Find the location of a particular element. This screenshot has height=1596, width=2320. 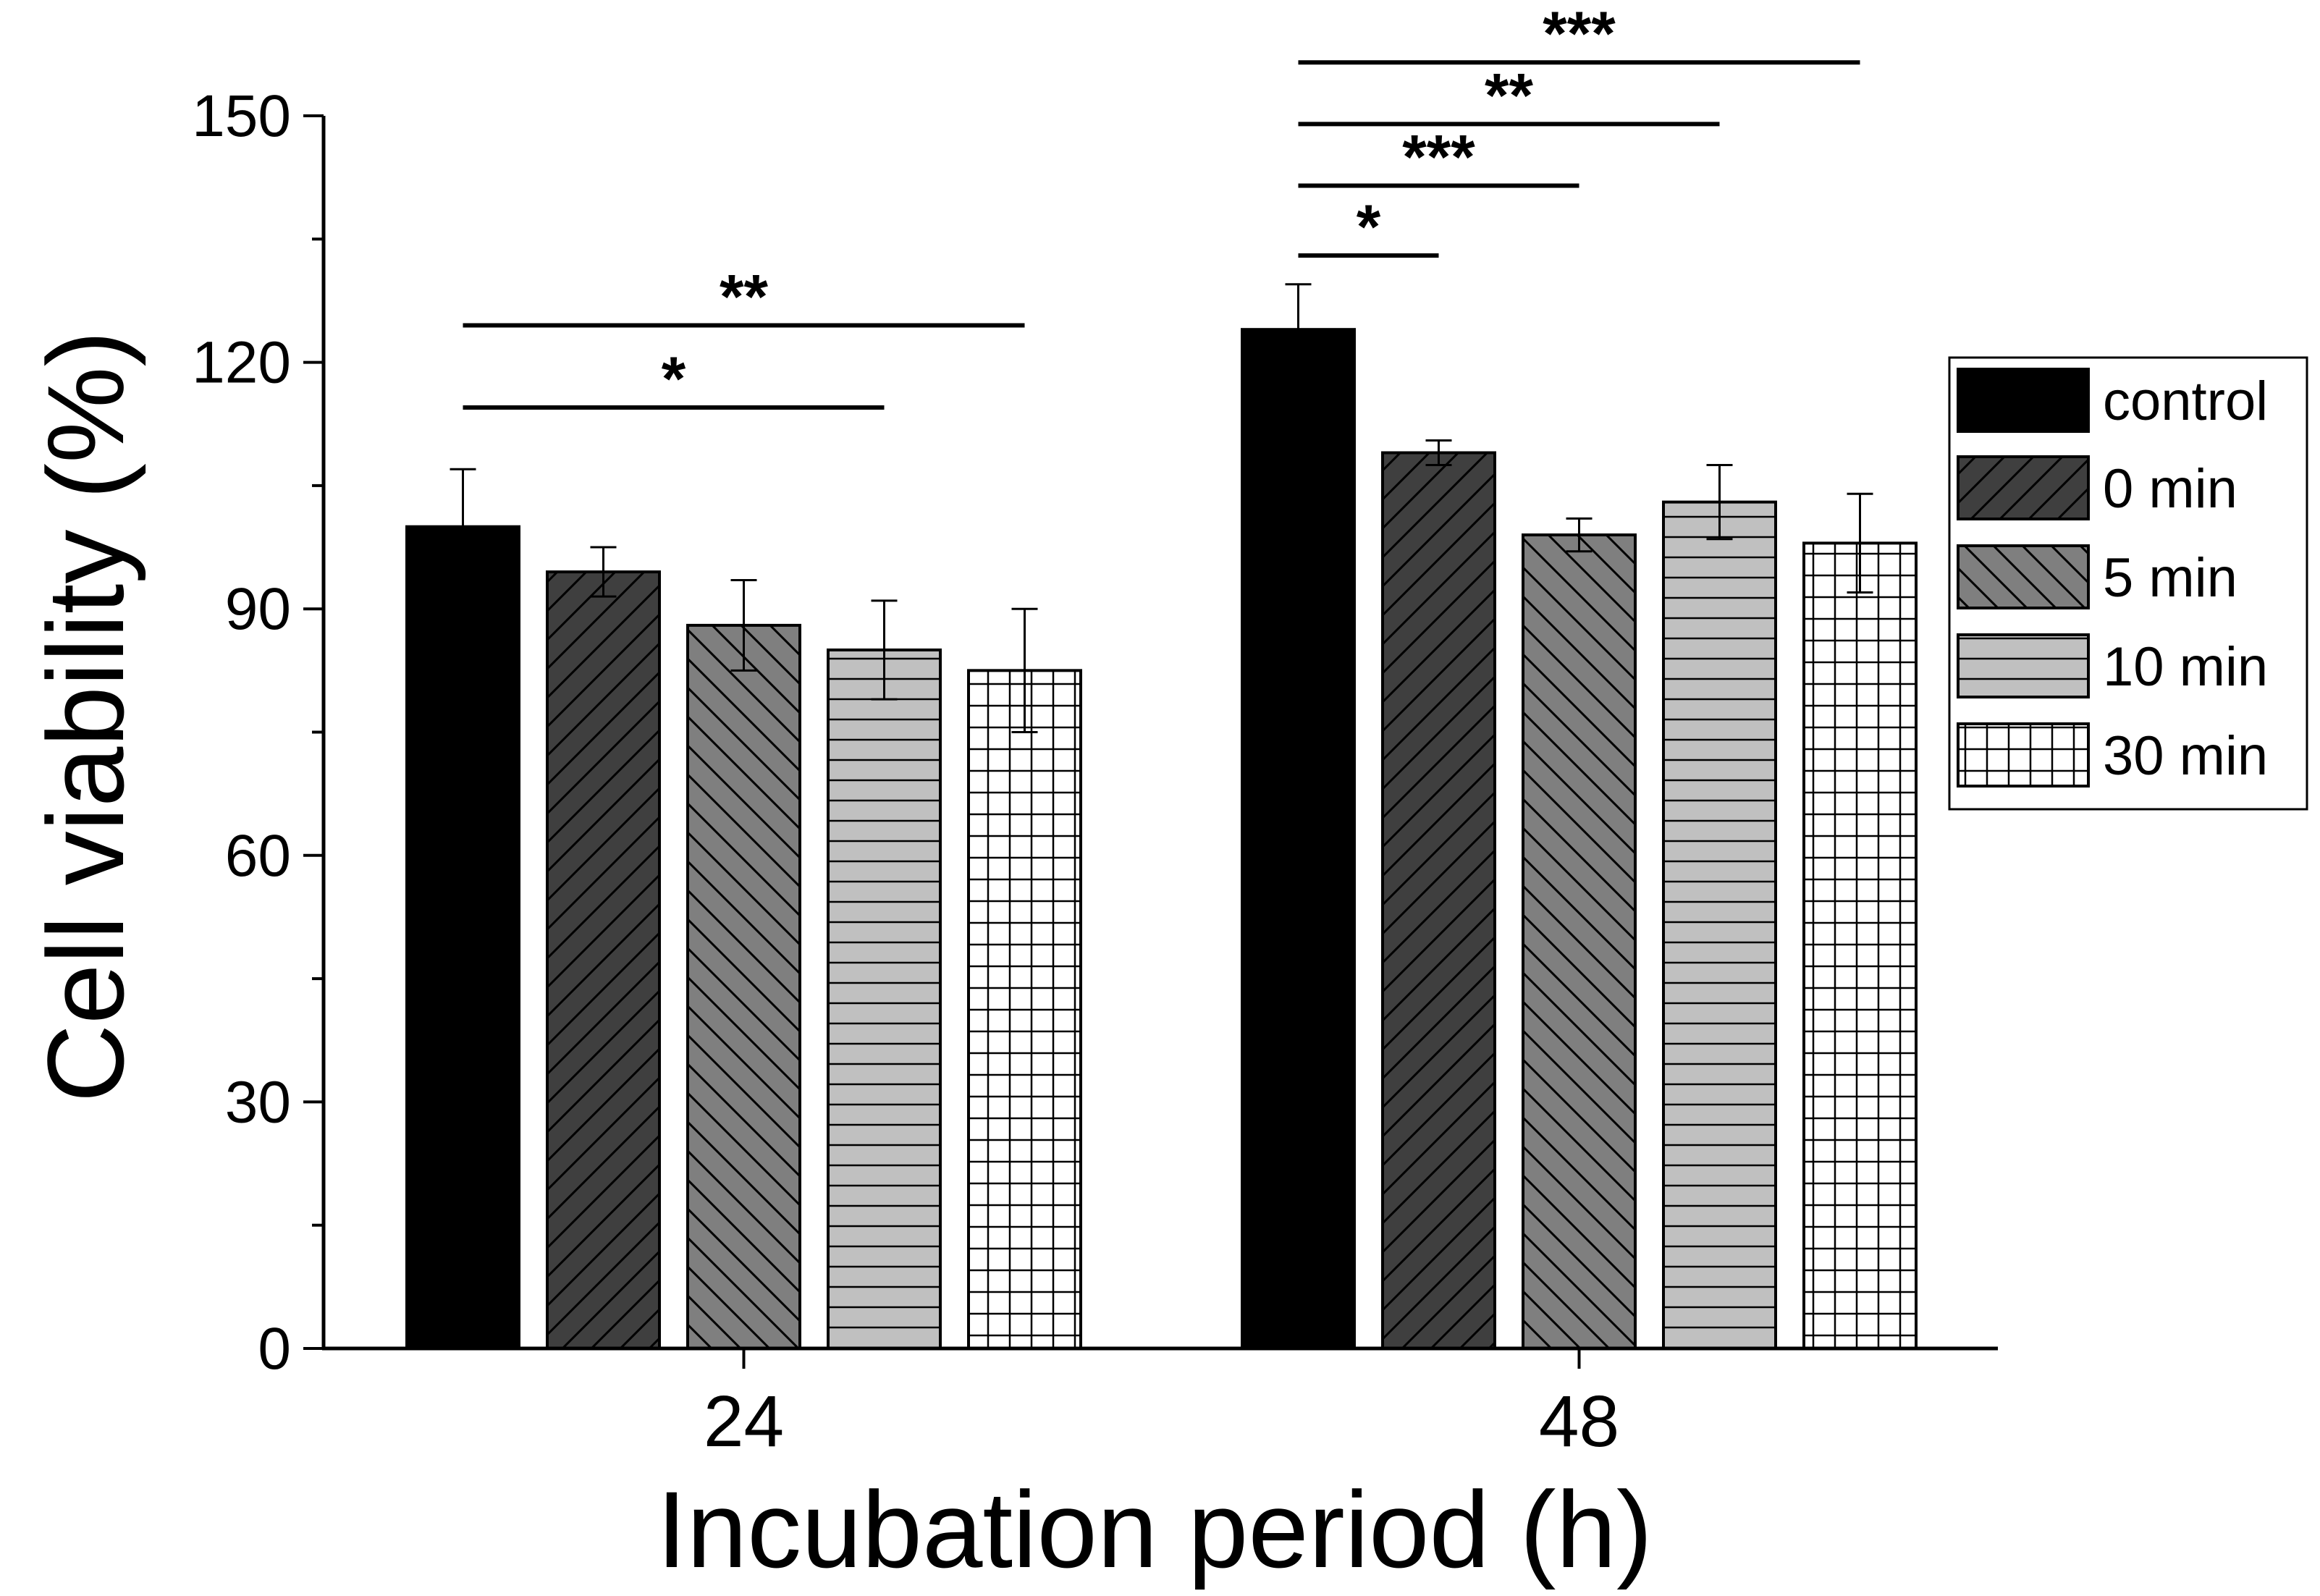

legend-item-control: control is located at coordinates (2112, 400).